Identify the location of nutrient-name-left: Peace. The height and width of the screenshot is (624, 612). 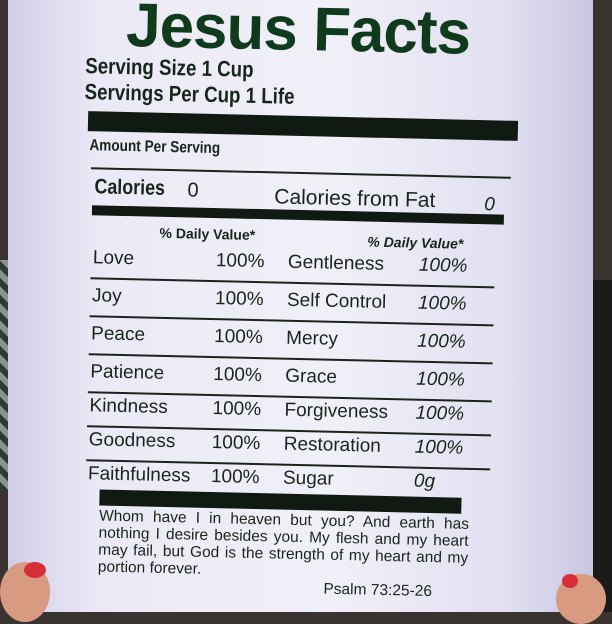
(118, 334).